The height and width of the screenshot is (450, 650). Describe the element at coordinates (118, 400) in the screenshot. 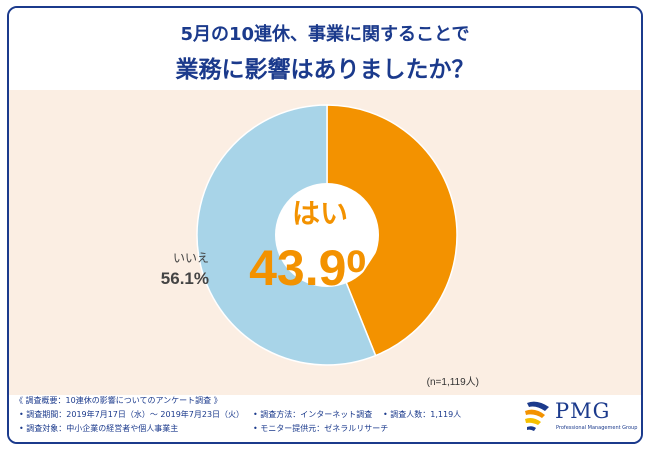

I see `survey-summary: 《 調査概要：10連休の影響についてのアンケート調査 》` at that location.